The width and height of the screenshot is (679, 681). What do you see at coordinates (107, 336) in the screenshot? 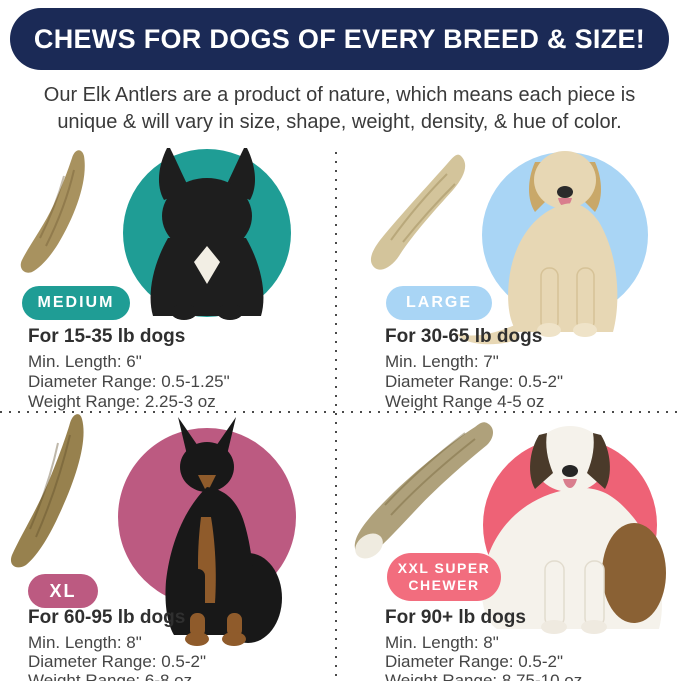
I see `spec-audience: For 15-35 lb dogs` at bounding box center [107, 336].